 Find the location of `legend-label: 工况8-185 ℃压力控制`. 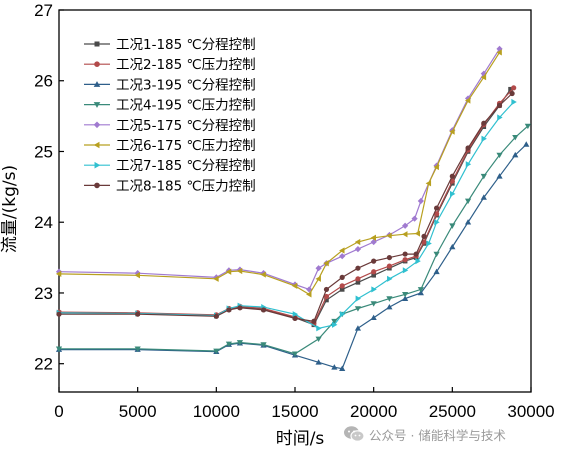

legend-label: 工况8-185 ℃压力控制 is located at coordinates (186, 186).